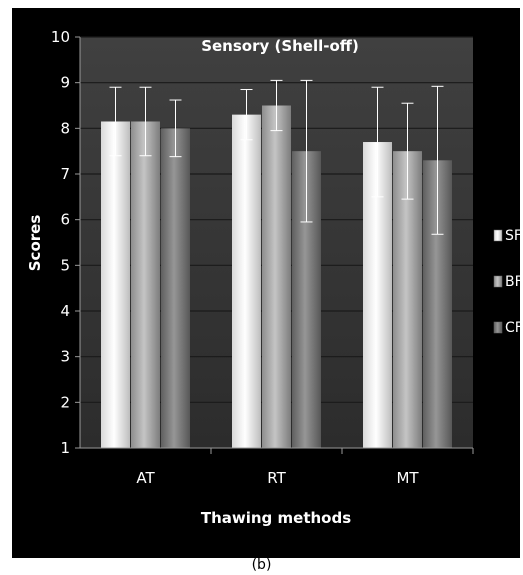  Describe the element at coordinates (498, 327) in the screenshot. I see `legend-swatch-cf` at that location.